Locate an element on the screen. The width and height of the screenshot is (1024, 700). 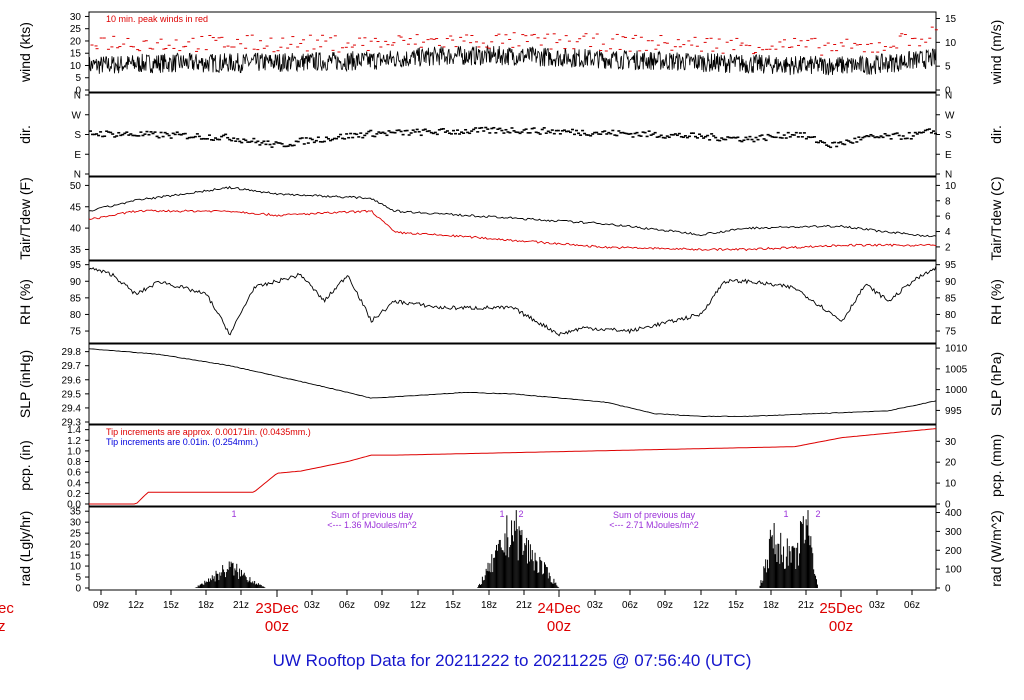
left-tick-label-slp: 29.3 is located at coordinates (72, 423).